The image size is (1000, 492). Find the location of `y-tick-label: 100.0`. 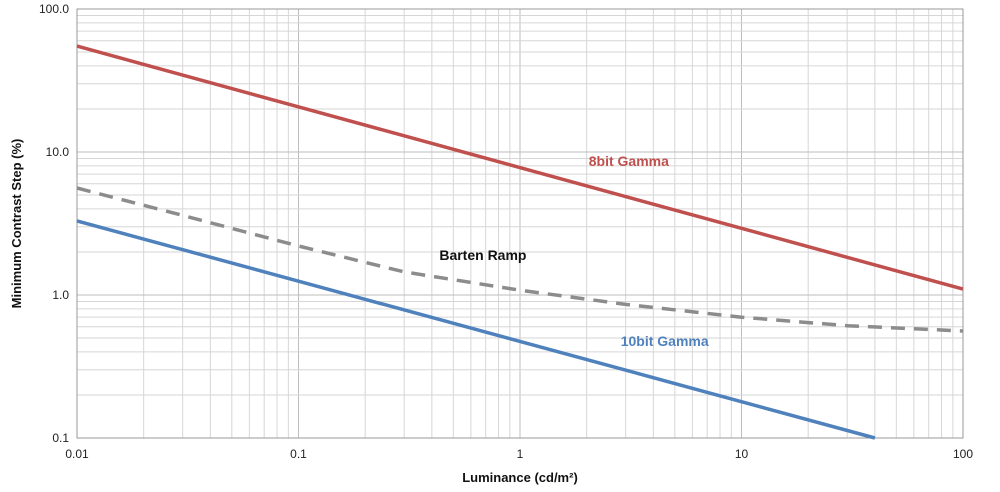

y-tick-label: 100.0 is located at coordinates (54, 9).